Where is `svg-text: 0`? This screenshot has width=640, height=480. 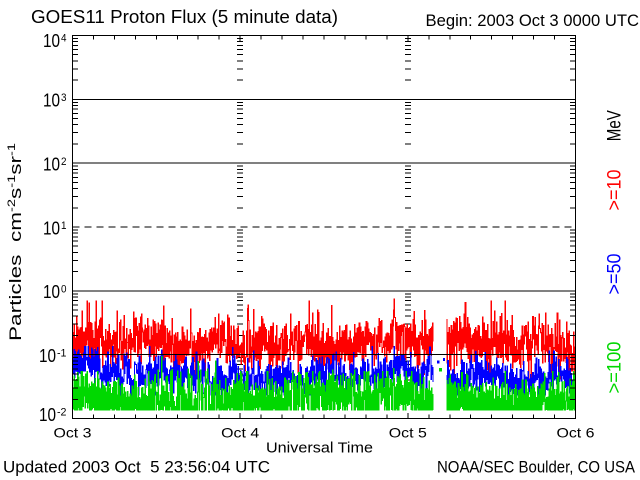 svg-text: 0 is located at coordinates (64, 290).